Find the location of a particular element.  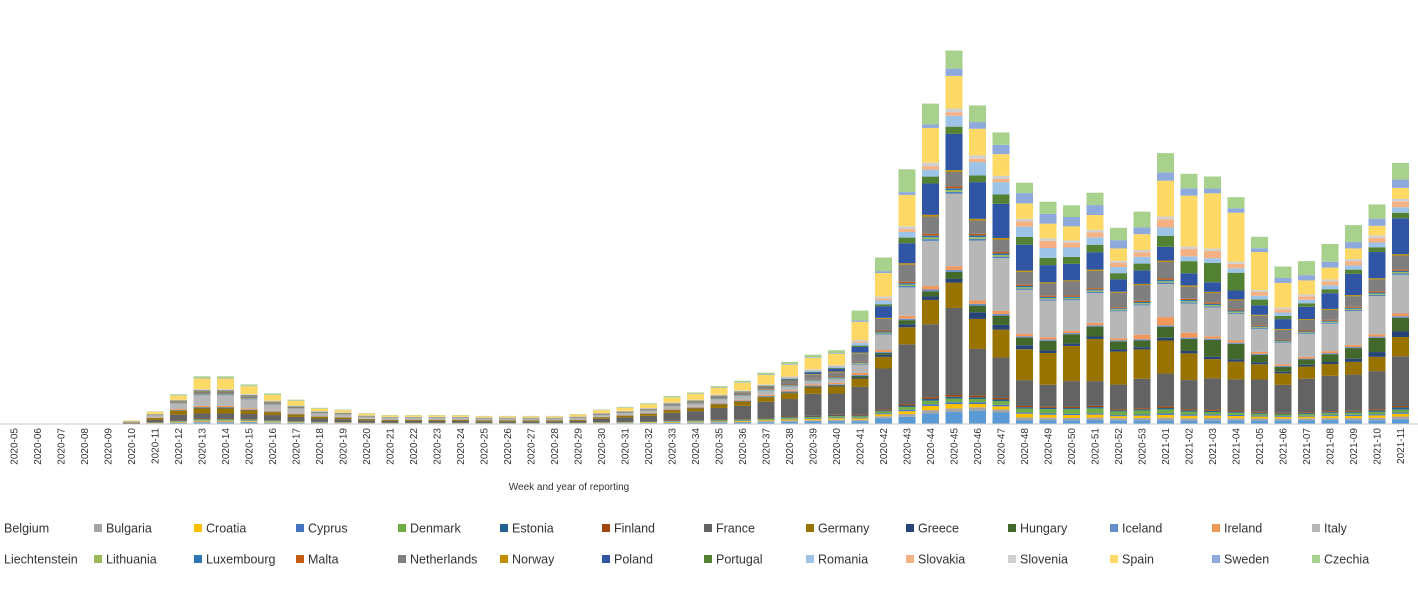

x-tick-label: 2020-18 is located at coordinates (320, 446).